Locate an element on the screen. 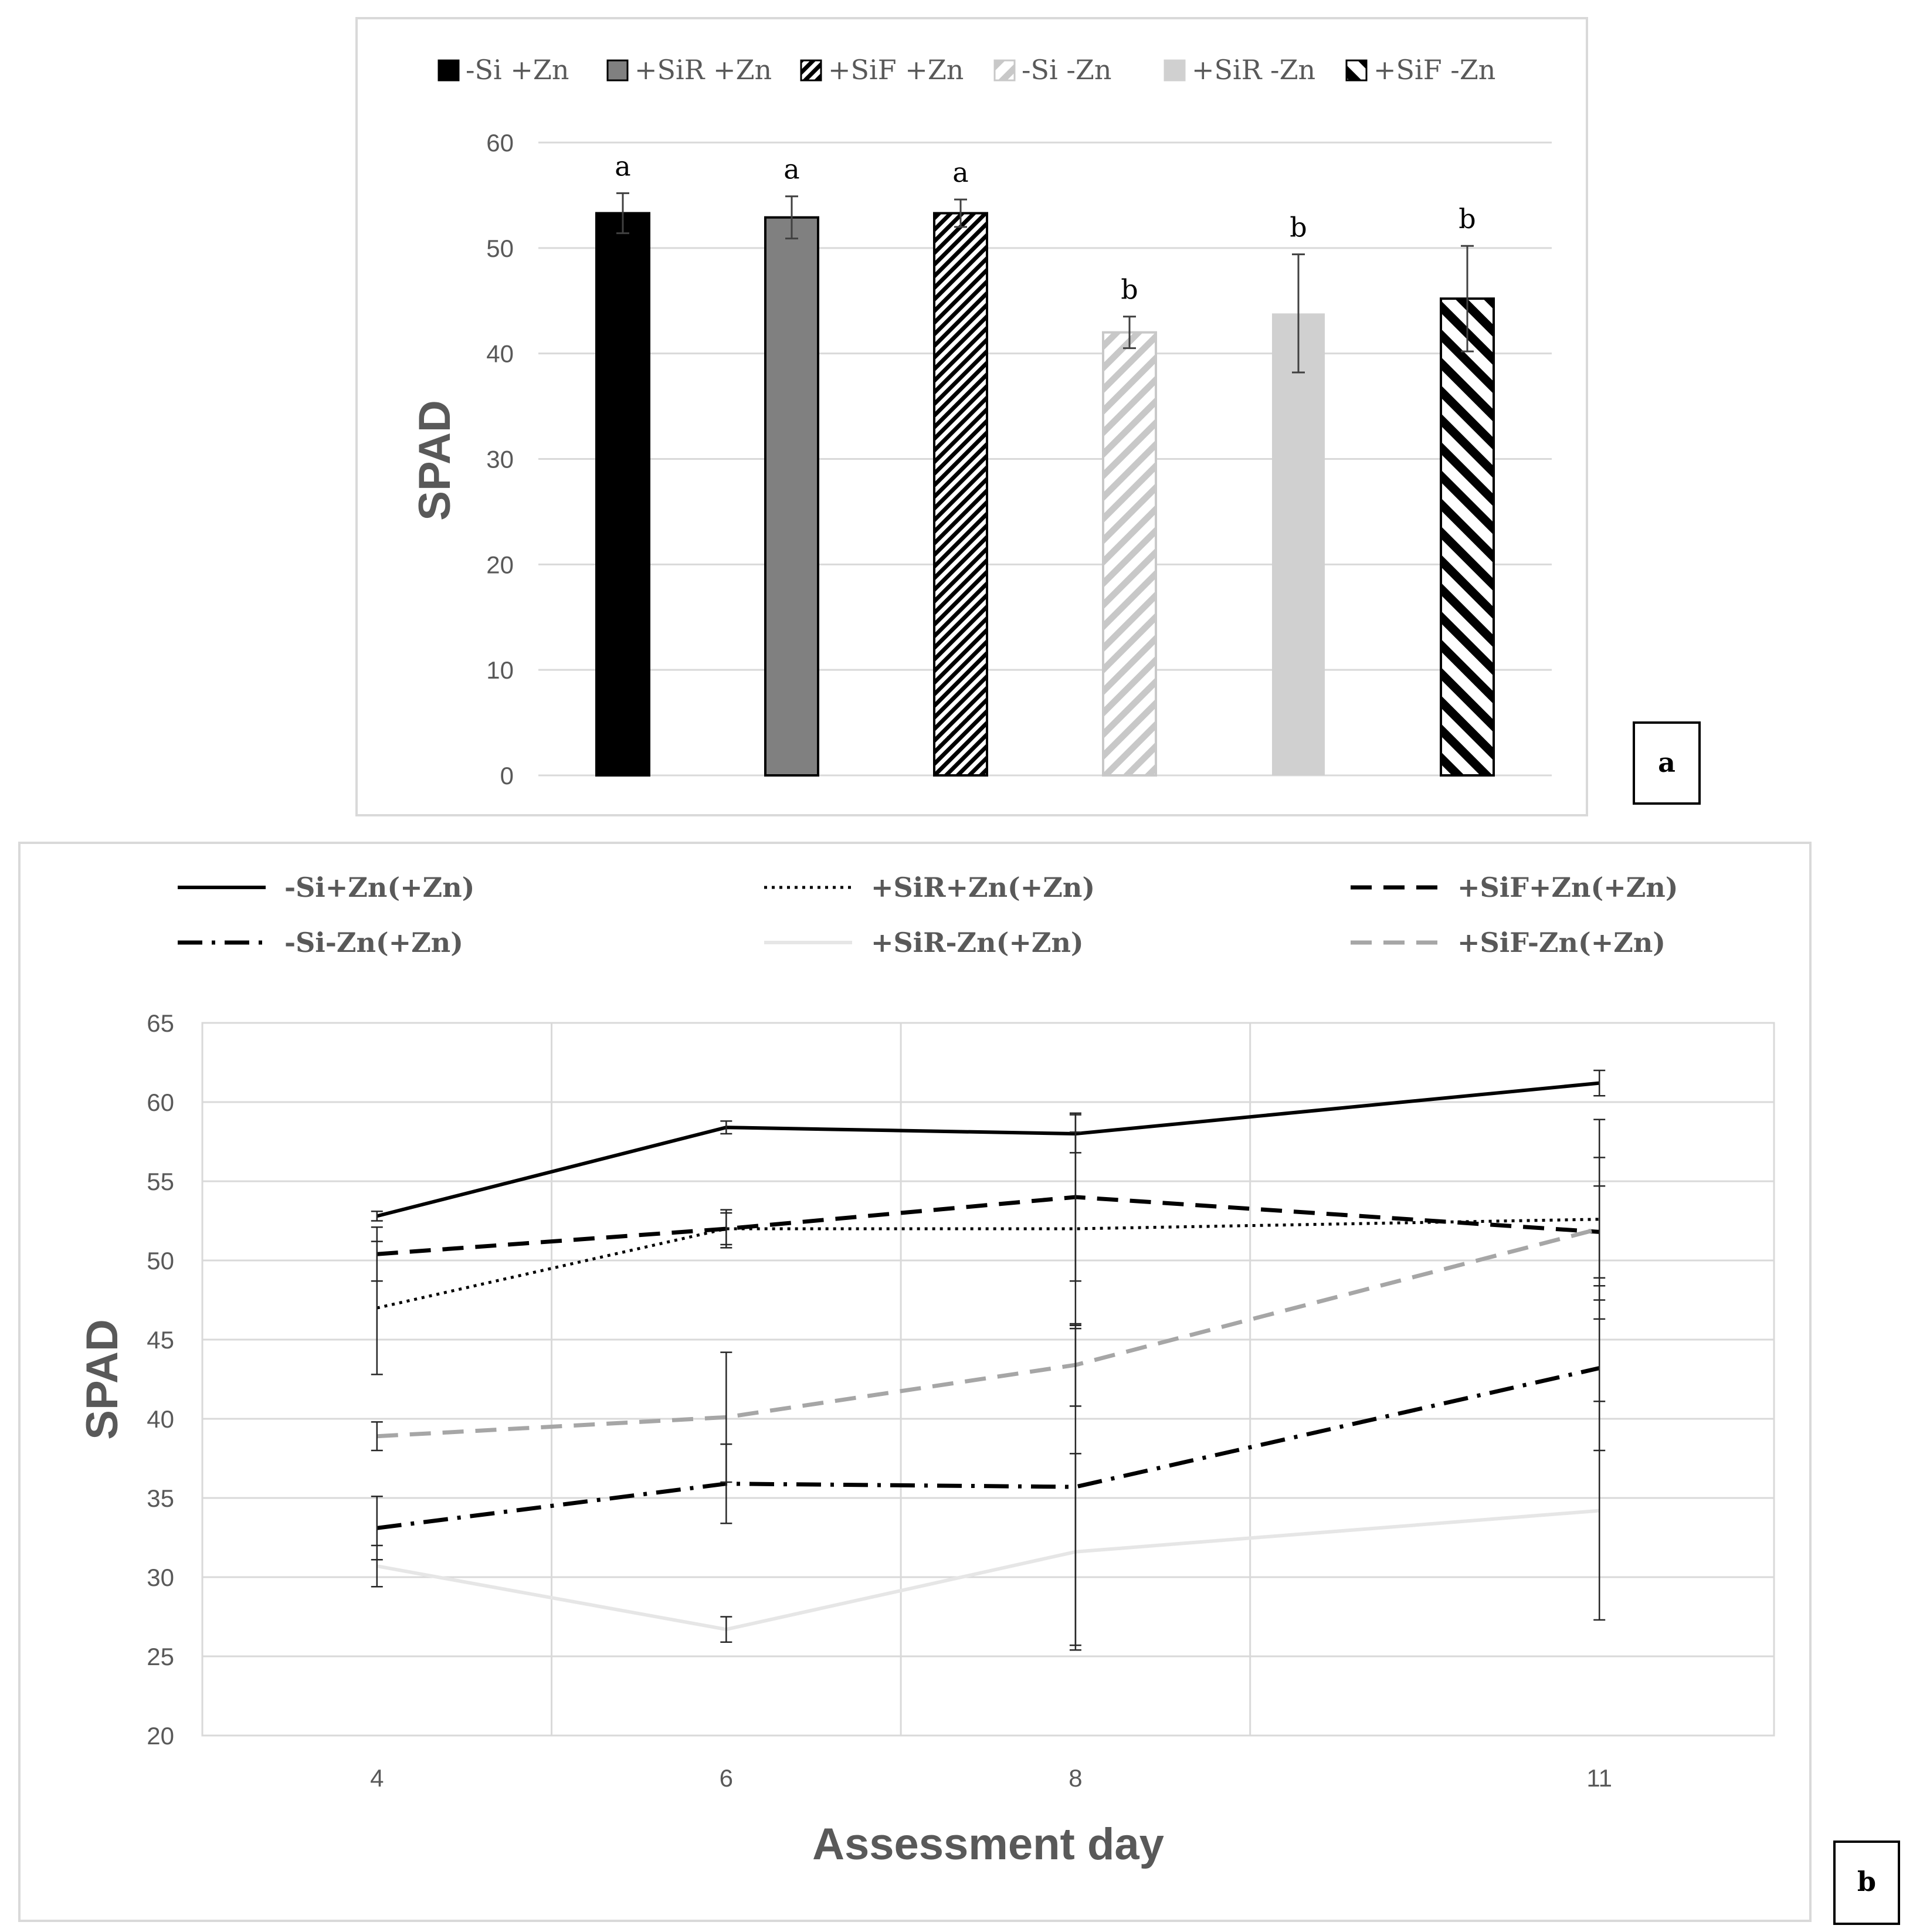 The width and height of the screenshot is (1913, 1932). line-chart-y-tick-label: 60 is located at coordinates (161, 1102).